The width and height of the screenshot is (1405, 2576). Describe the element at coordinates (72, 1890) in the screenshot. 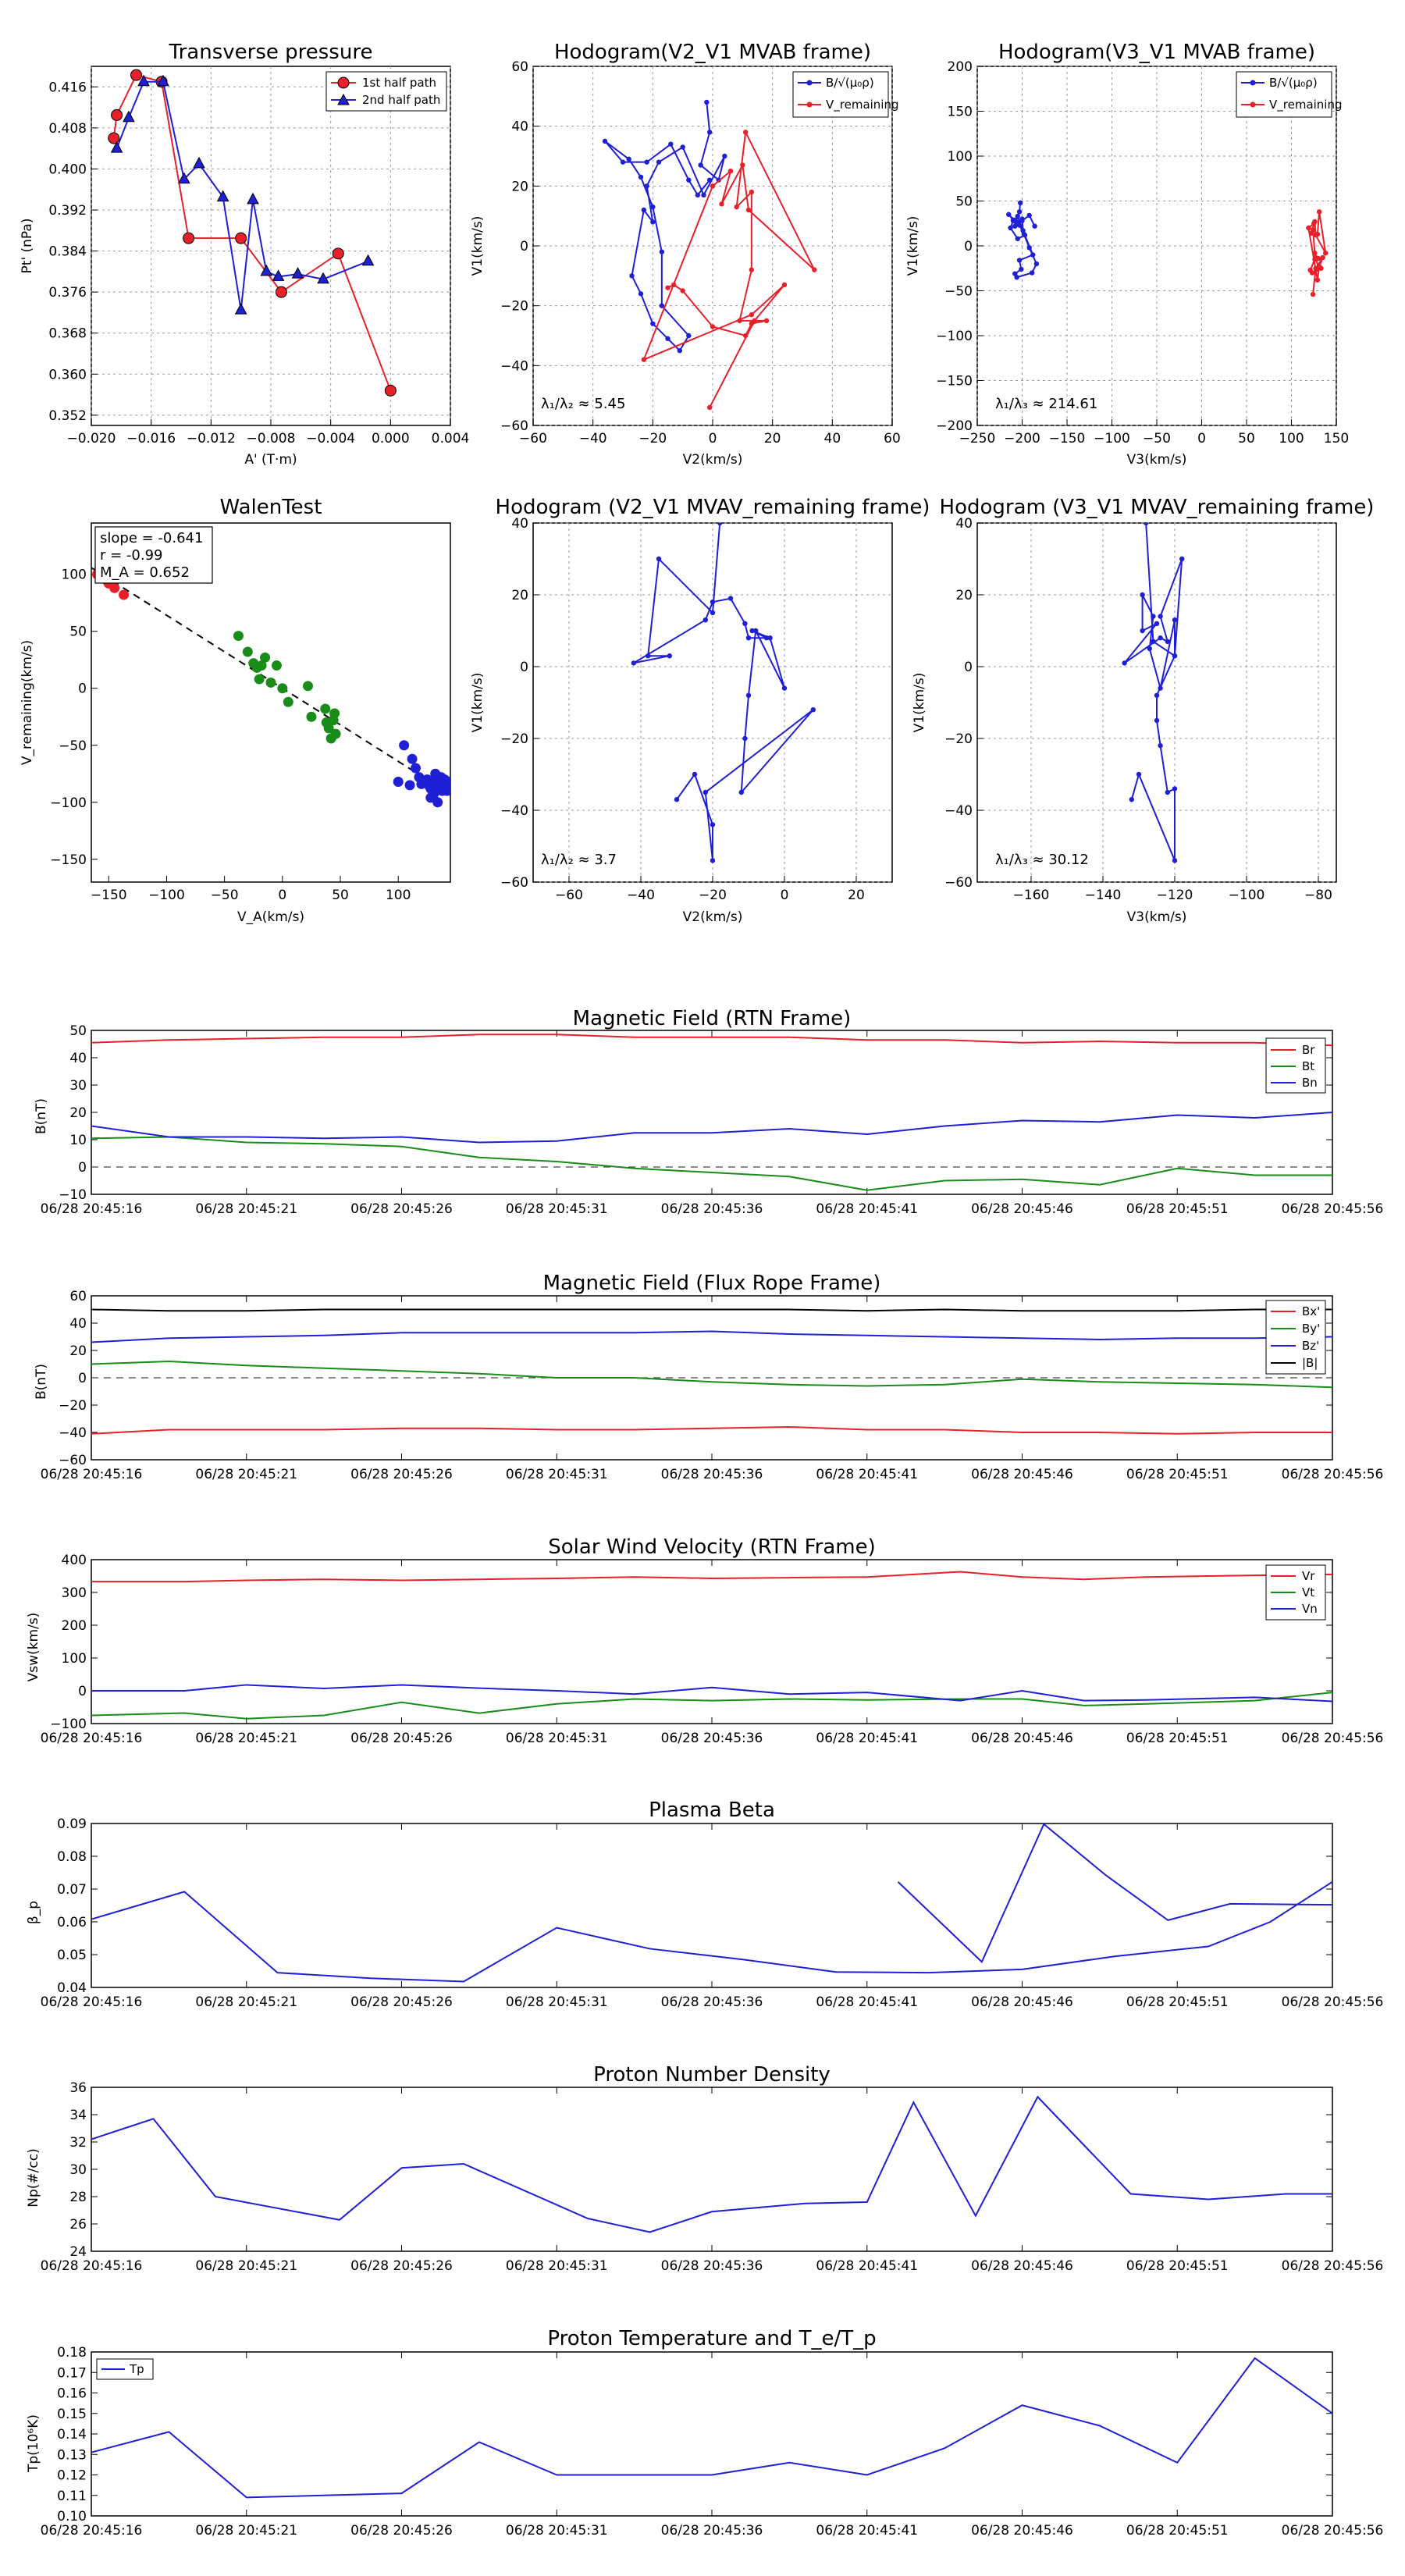

I see `y-tick-label: 0.07` at that location.